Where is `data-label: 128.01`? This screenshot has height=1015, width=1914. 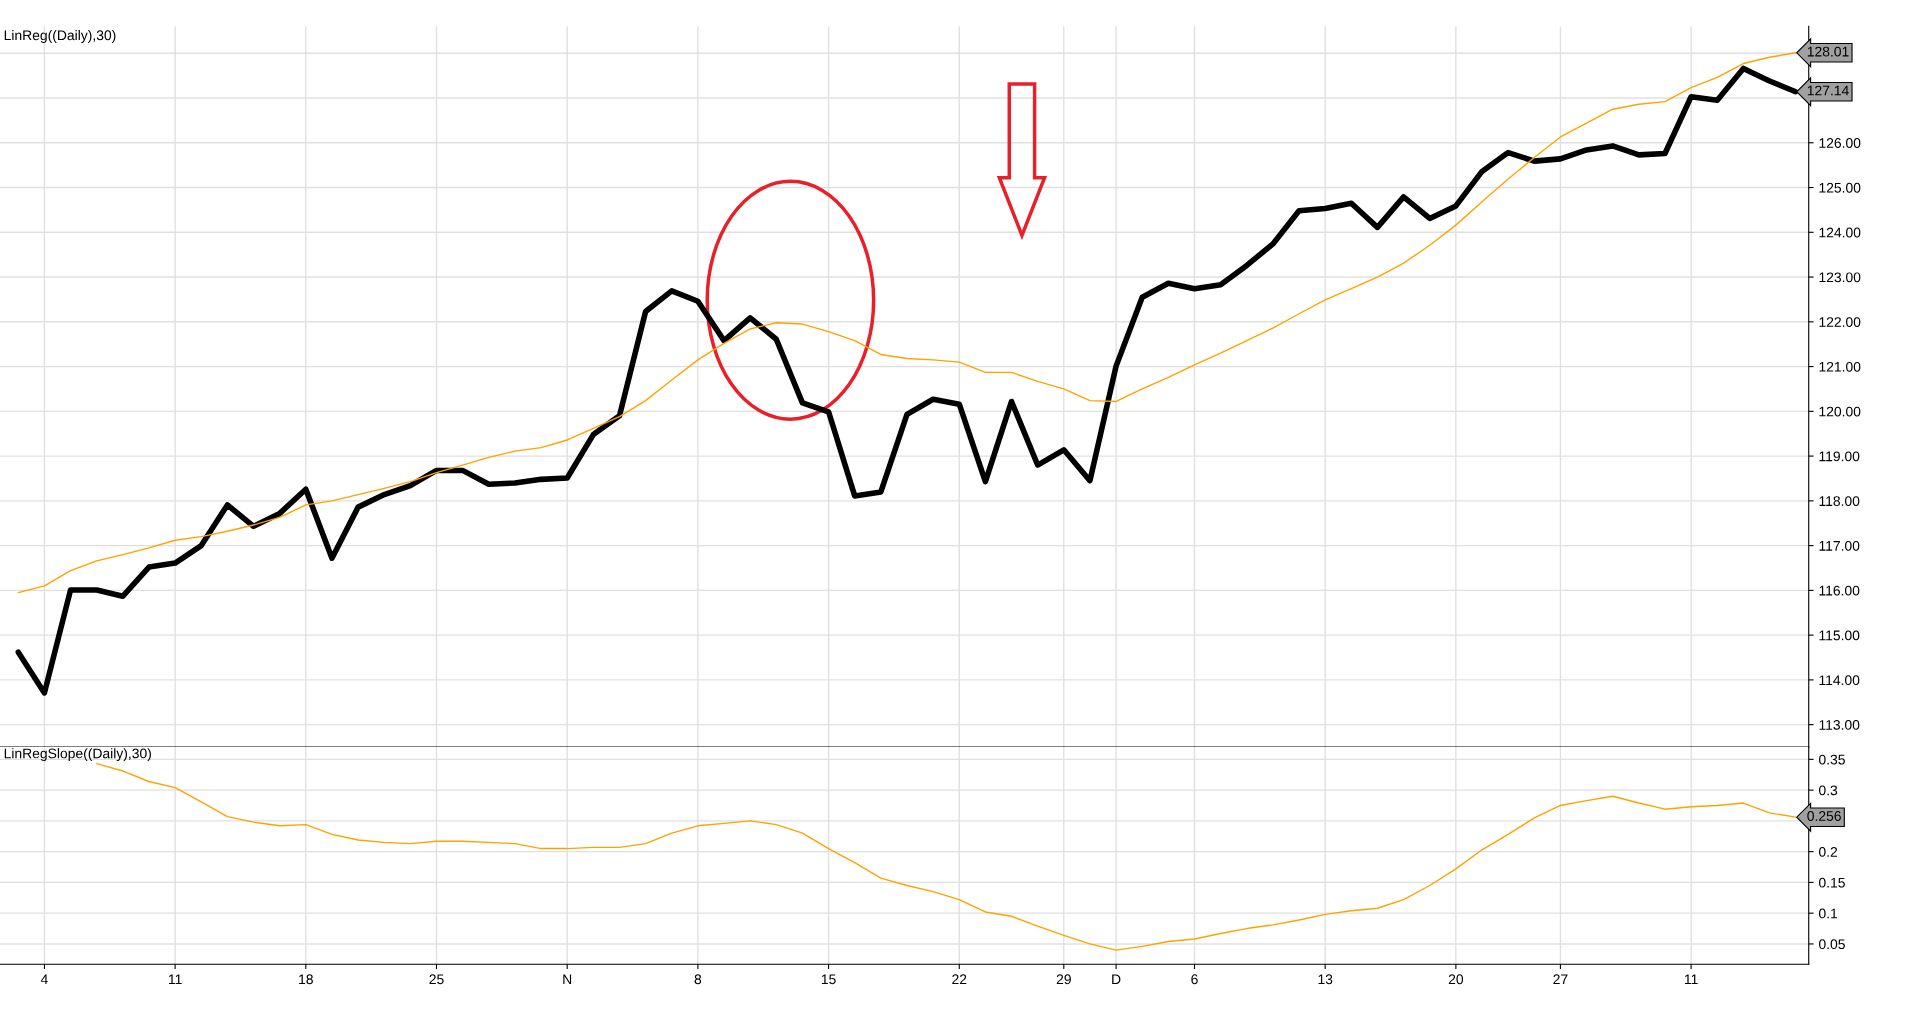
data-label: 128.01 is located at coordinates (1828, 51).